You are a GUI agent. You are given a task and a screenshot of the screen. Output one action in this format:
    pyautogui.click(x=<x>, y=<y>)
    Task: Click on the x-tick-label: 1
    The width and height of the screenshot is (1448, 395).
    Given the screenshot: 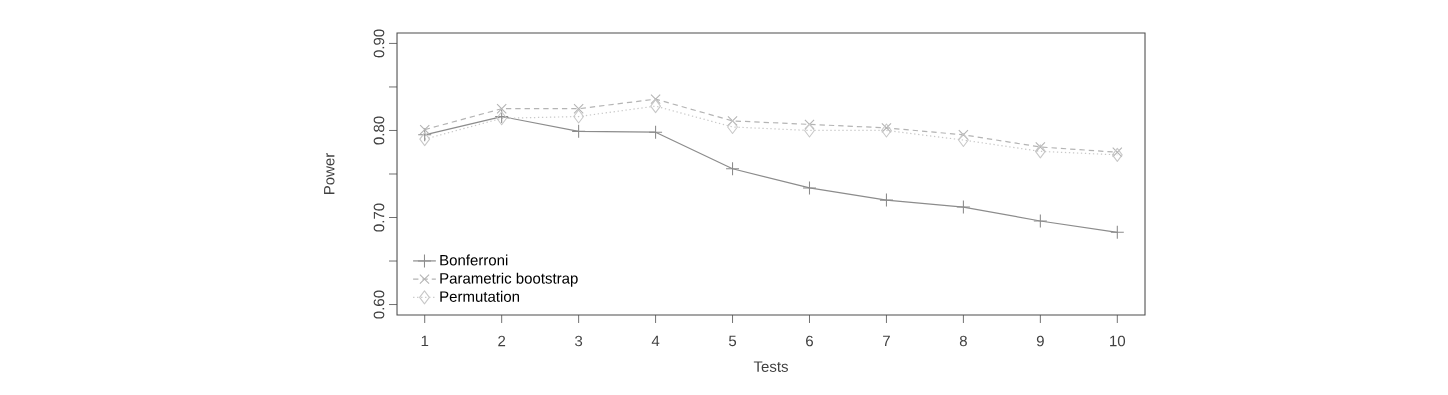 What is the action you would take?
    pyautogui.click(x=425, y=341)
    